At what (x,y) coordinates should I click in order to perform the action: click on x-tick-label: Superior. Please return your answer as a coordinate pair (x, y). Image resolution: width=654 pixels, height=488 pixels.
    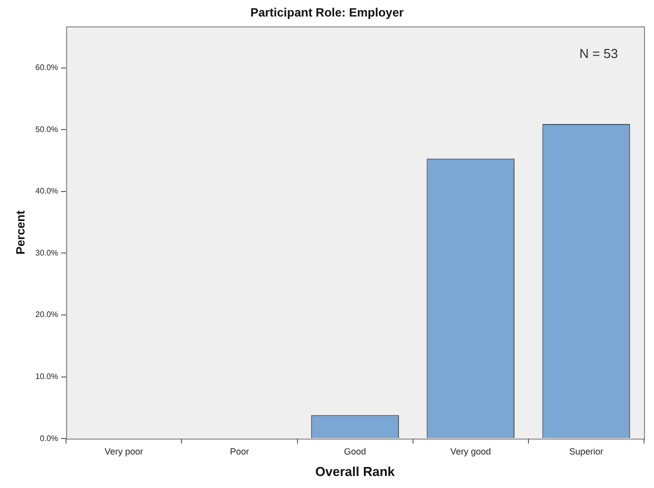
    Looking at the image, I should click on (586, 451).